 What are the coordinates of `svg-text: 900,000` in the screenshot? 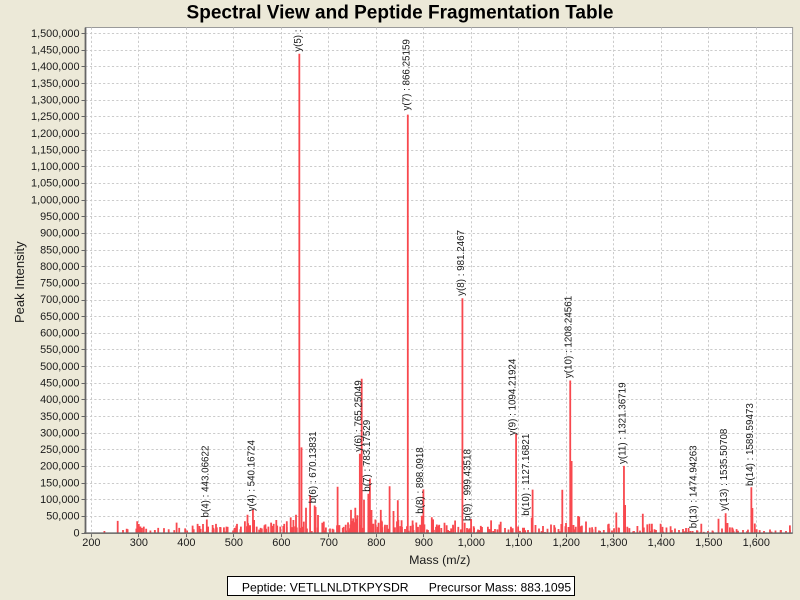 It's located at (59, 234).